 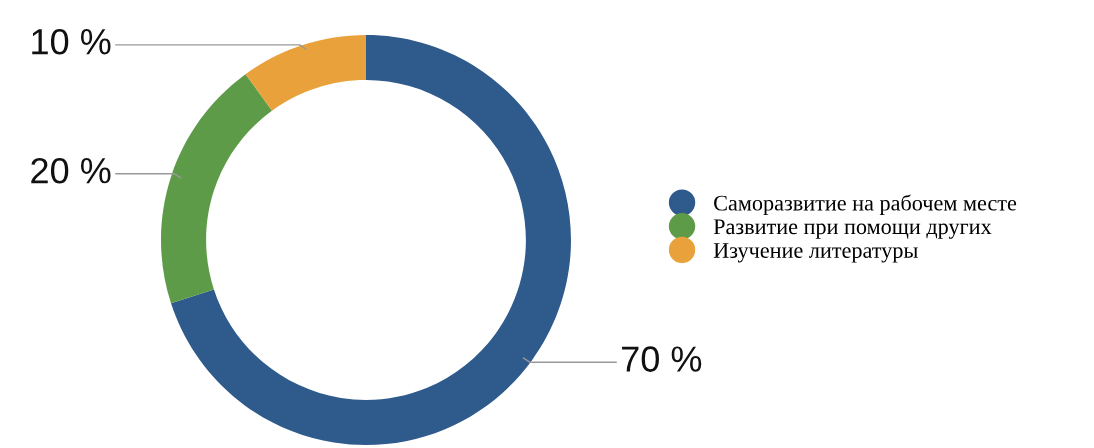 What do you see at coordinates (71, 170) in the screenshot?
I see `data-label: 20 %` at bounding box center [71, 170].